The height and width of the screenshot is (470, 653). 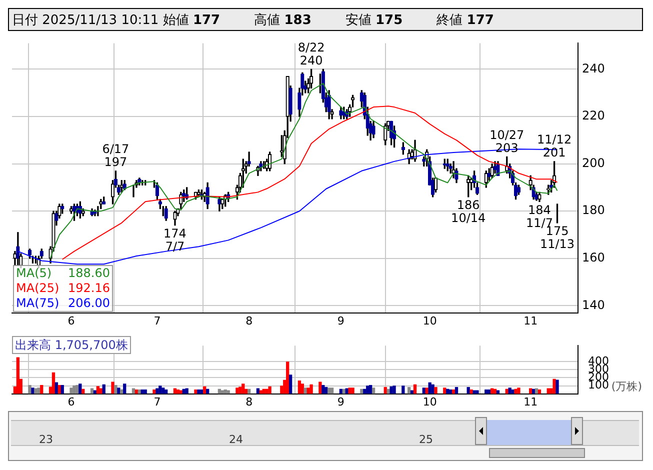 What do you see at coordinates (63, 288) in the screenshot?
I see `text: MA(25) 192.16` at bounding box center [63, 288].